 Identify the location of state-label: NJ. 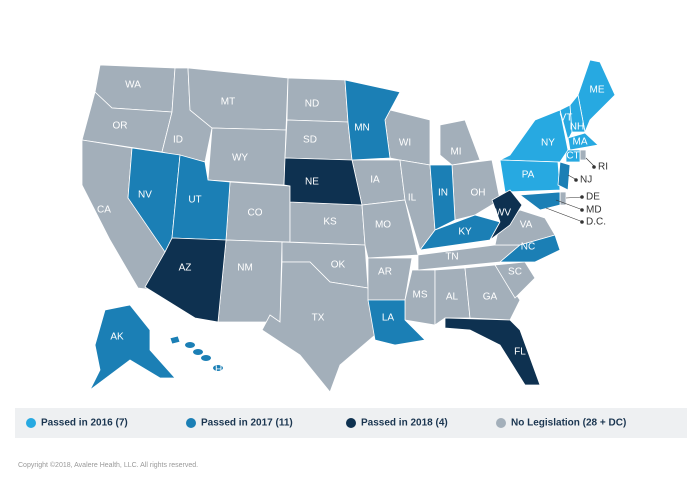
(586, 180).